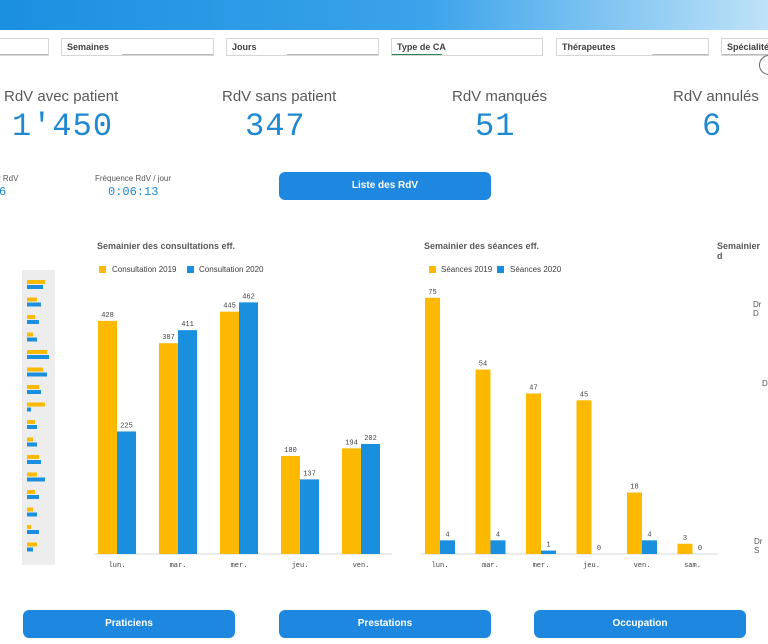 The height and width of the screenshot is (644, 768). I want to click on legend-consultation-2020: Consultation 2020, so click(231, 269).